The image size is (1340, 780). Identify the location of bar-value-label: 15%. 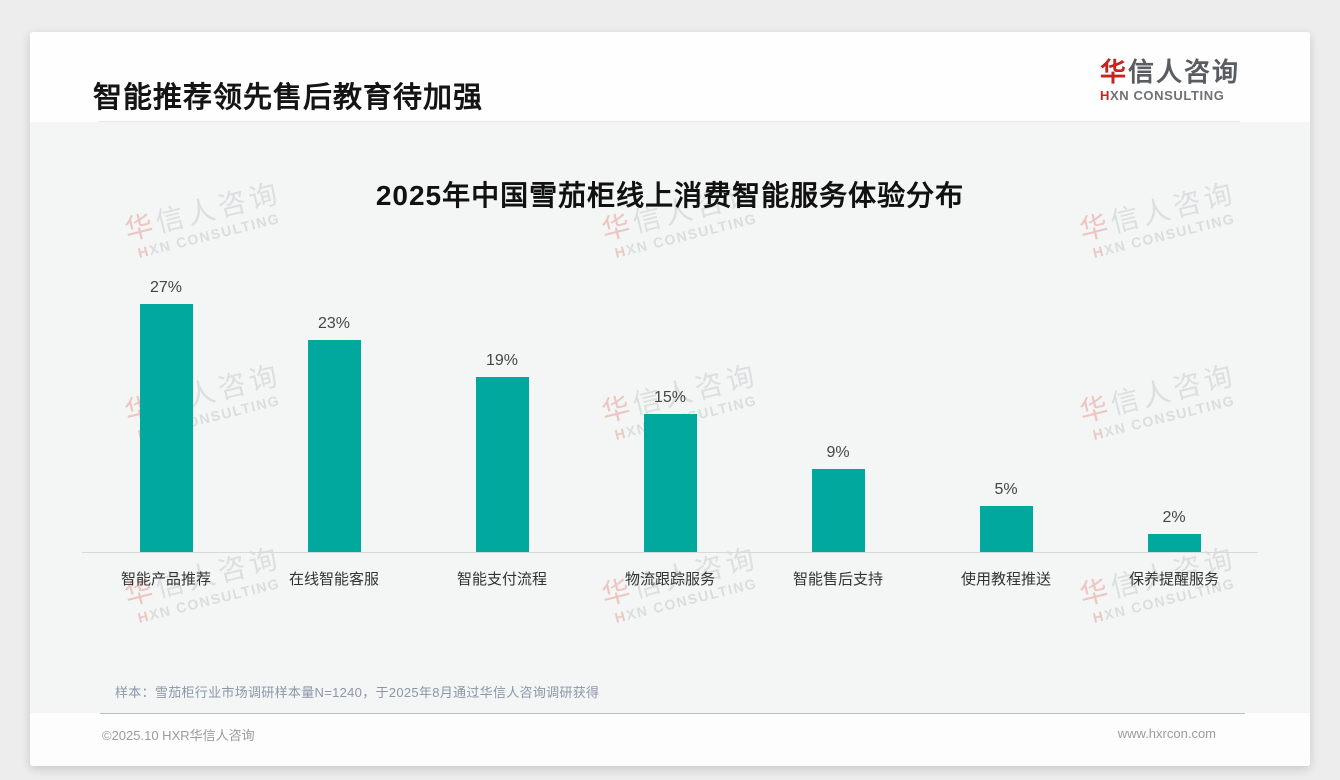
(670, 397).